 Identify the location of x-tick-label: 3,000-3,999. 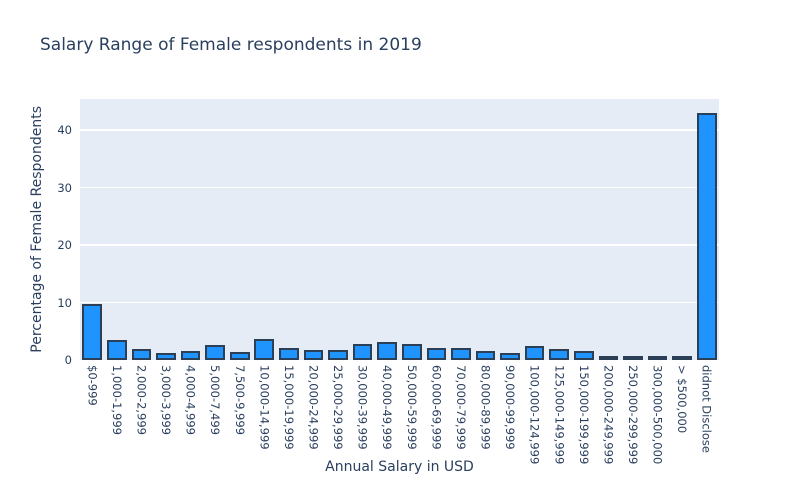
(166, 400).